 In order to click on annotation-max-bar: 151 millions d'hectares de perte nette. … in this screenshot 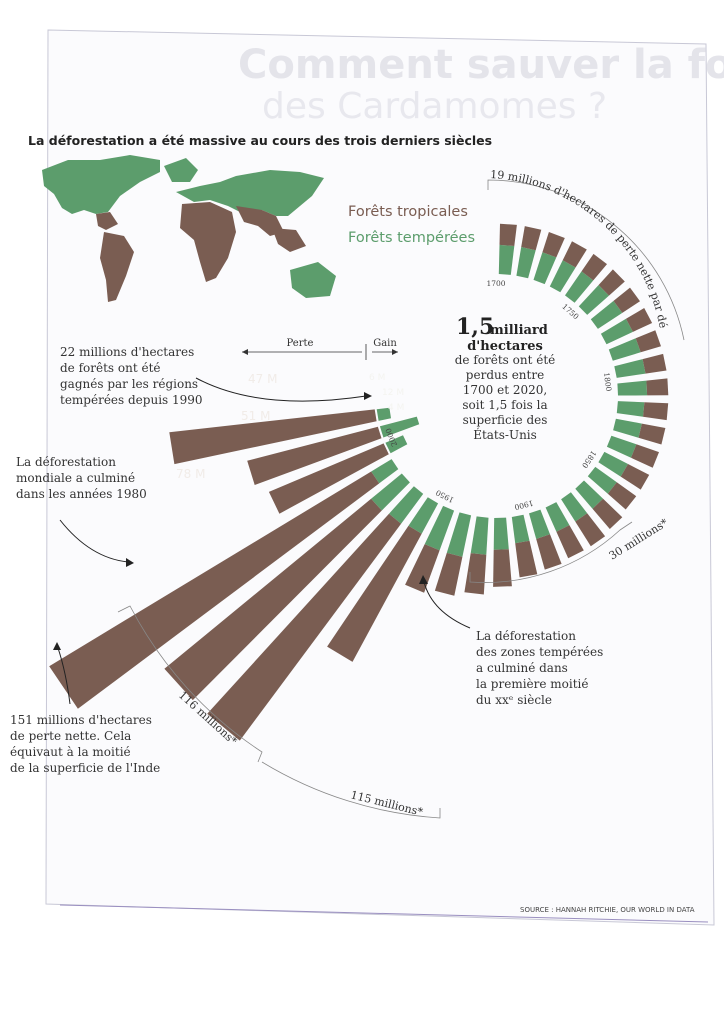, I will do `click(85, 708)`.